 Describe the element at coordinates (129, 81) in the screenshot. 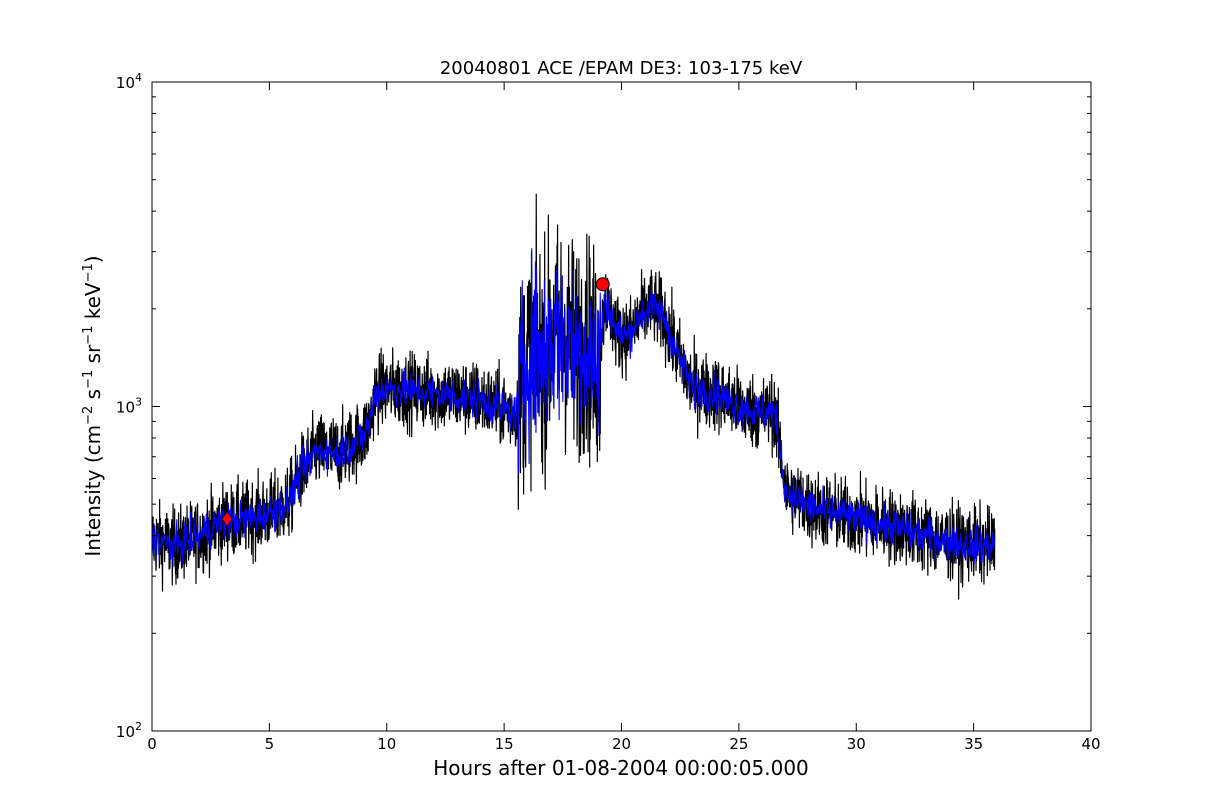

I see `y-tick-label: 10⁴` at that location.